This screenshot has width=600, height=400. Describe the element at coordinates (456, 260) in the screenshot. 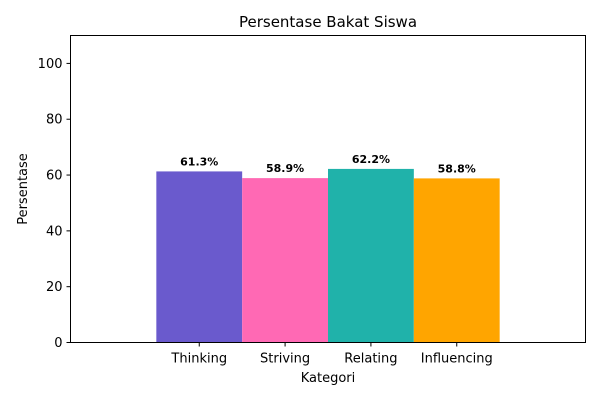

I see `bar-influencing` at that location.